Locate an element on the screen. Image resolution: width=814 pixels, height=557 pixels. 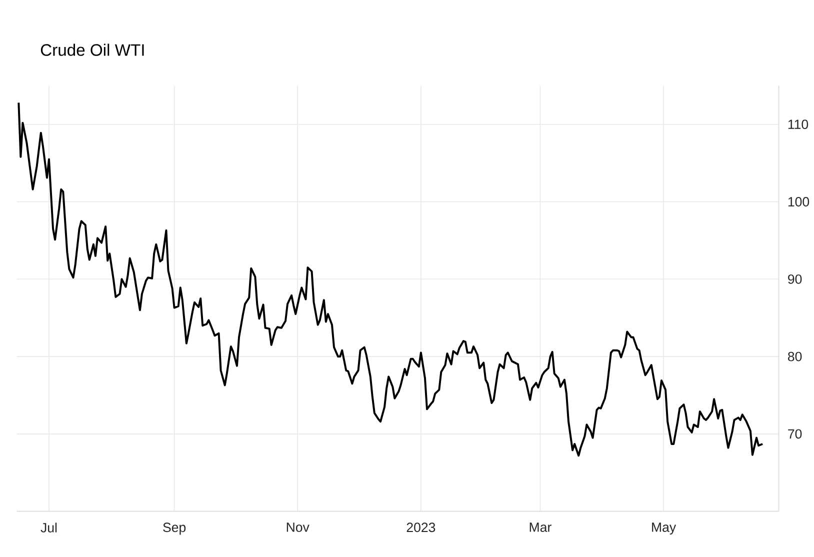
x-tick-label: Nov is located at coordinates (298, 527).